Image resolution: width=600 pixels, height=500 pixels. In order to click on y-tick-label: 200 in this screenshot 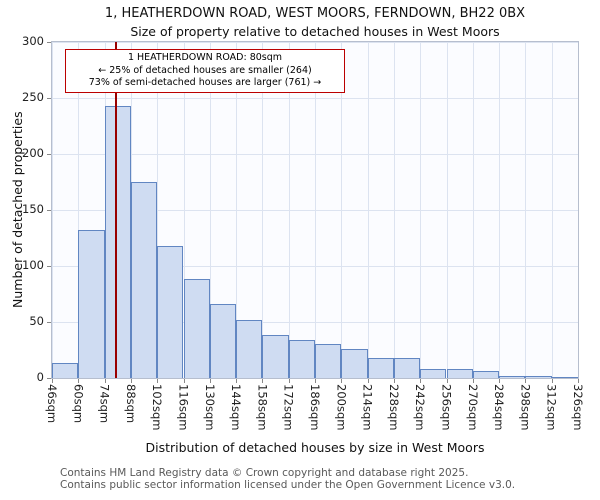, I will do `click(33, 153)`.